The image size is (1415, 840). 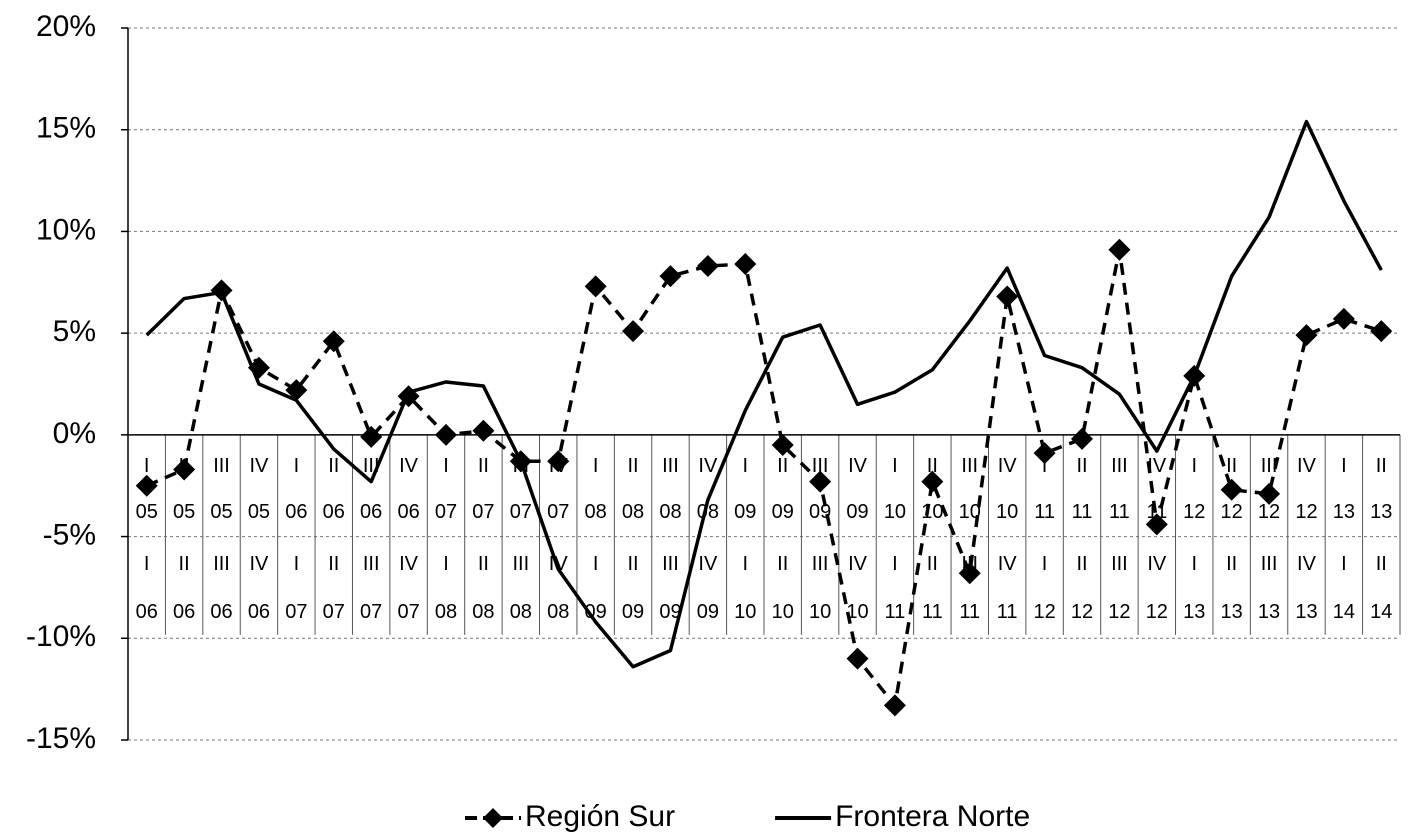 What do you see at coordinates (66, 26) in the screenshot?
I see `y-tick-label: 20%` at bounding box center [66, 26].